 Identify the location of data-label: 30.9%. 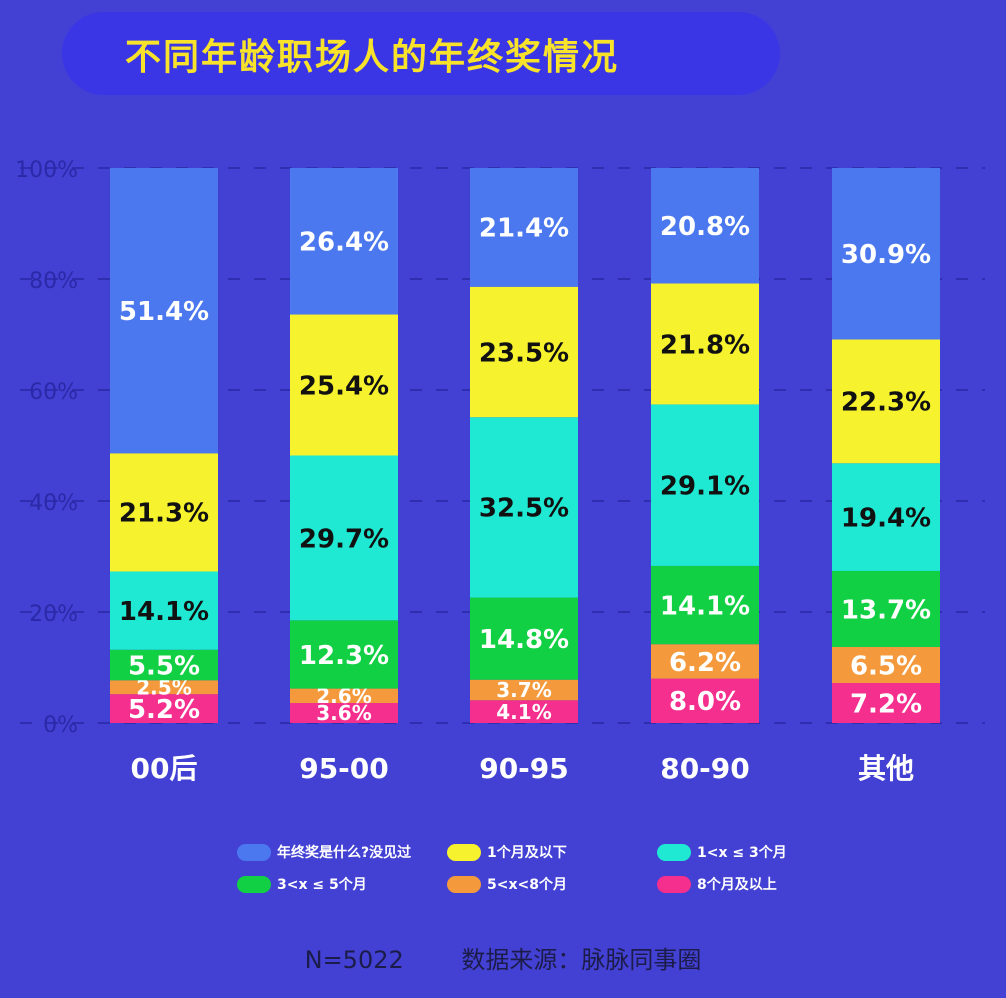
(886, 255).